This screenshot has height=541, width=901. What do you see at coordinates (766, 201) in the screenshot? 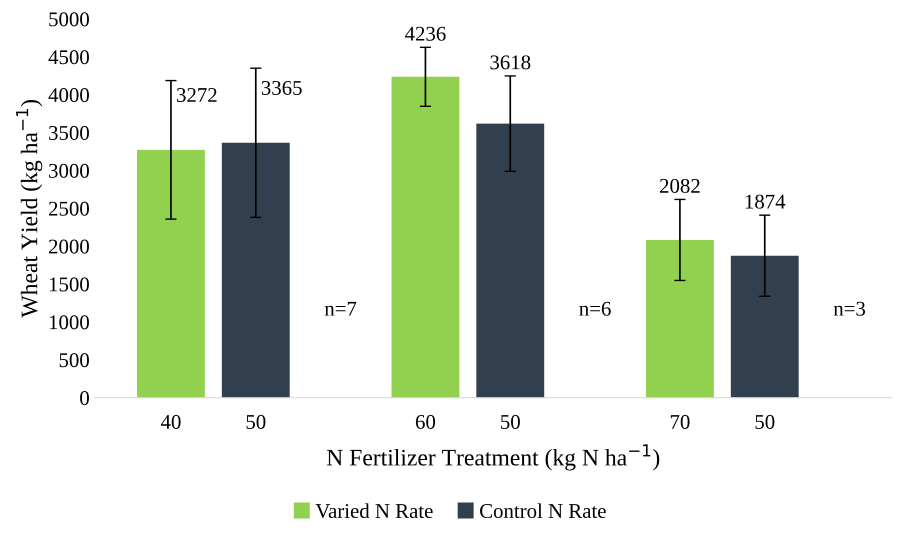
I see `data-label: 1874` at bounding box center [766, 201].